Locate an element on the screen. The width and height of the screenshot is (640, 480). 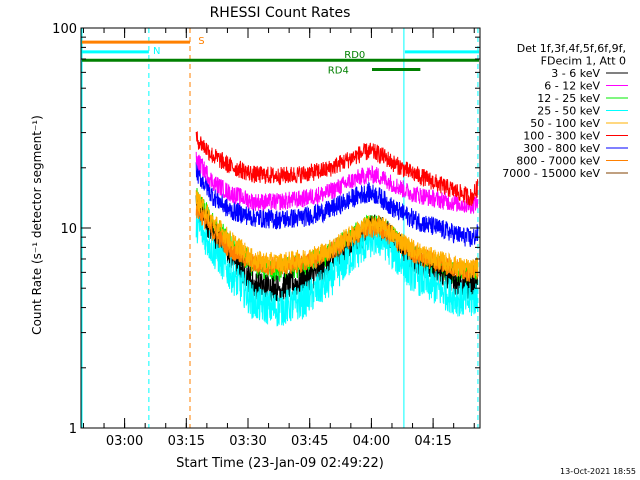
state-bar-label: N is located at coordinates (156, 51).